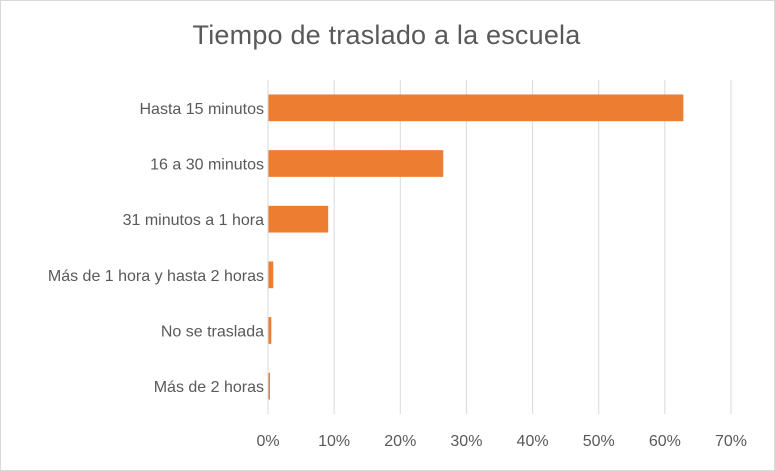  I want to click on x-tick-label: 10%, so click(334, 441).